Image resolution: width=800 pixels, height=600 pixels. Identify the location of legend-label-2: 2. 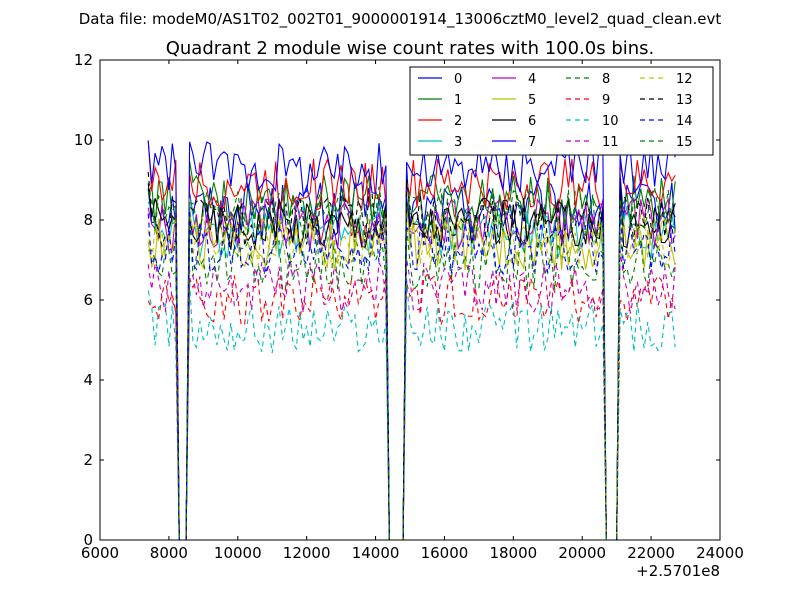
(458, 121).